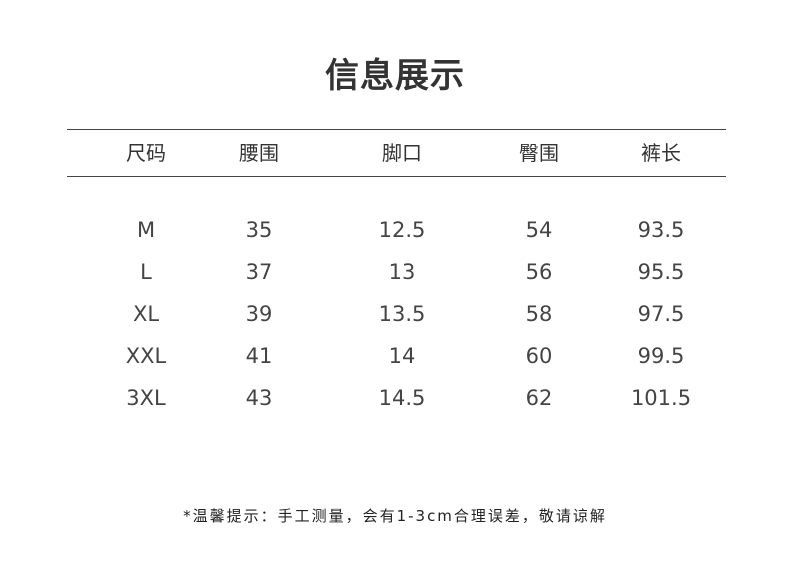 The image size is (790, 580). What do you see at coordinates (146, 398) in the screenshot?
I see `table-cell: 3XL` at bounding box center [146, 398].